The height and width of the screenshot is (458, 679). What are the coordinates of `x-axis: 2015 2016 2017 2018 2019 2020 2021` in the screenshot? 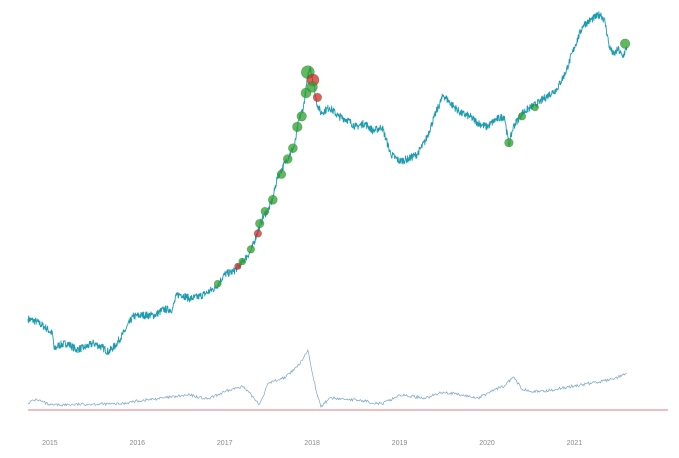 It's located at (312, 443).